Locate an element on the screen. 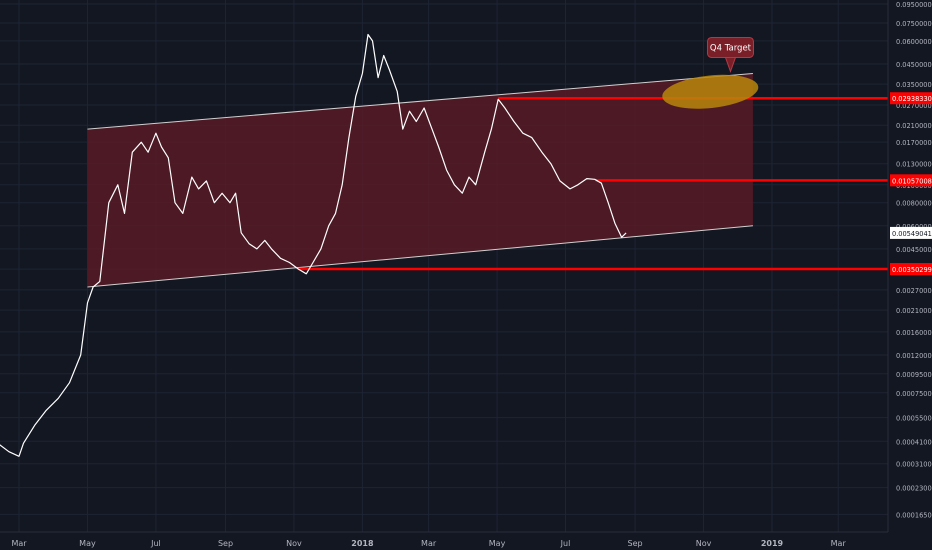 Image resolution: width=932 pixels, height=550 pixels. y-tick-label: 0.02700000 is located at coordinates (914, 106).